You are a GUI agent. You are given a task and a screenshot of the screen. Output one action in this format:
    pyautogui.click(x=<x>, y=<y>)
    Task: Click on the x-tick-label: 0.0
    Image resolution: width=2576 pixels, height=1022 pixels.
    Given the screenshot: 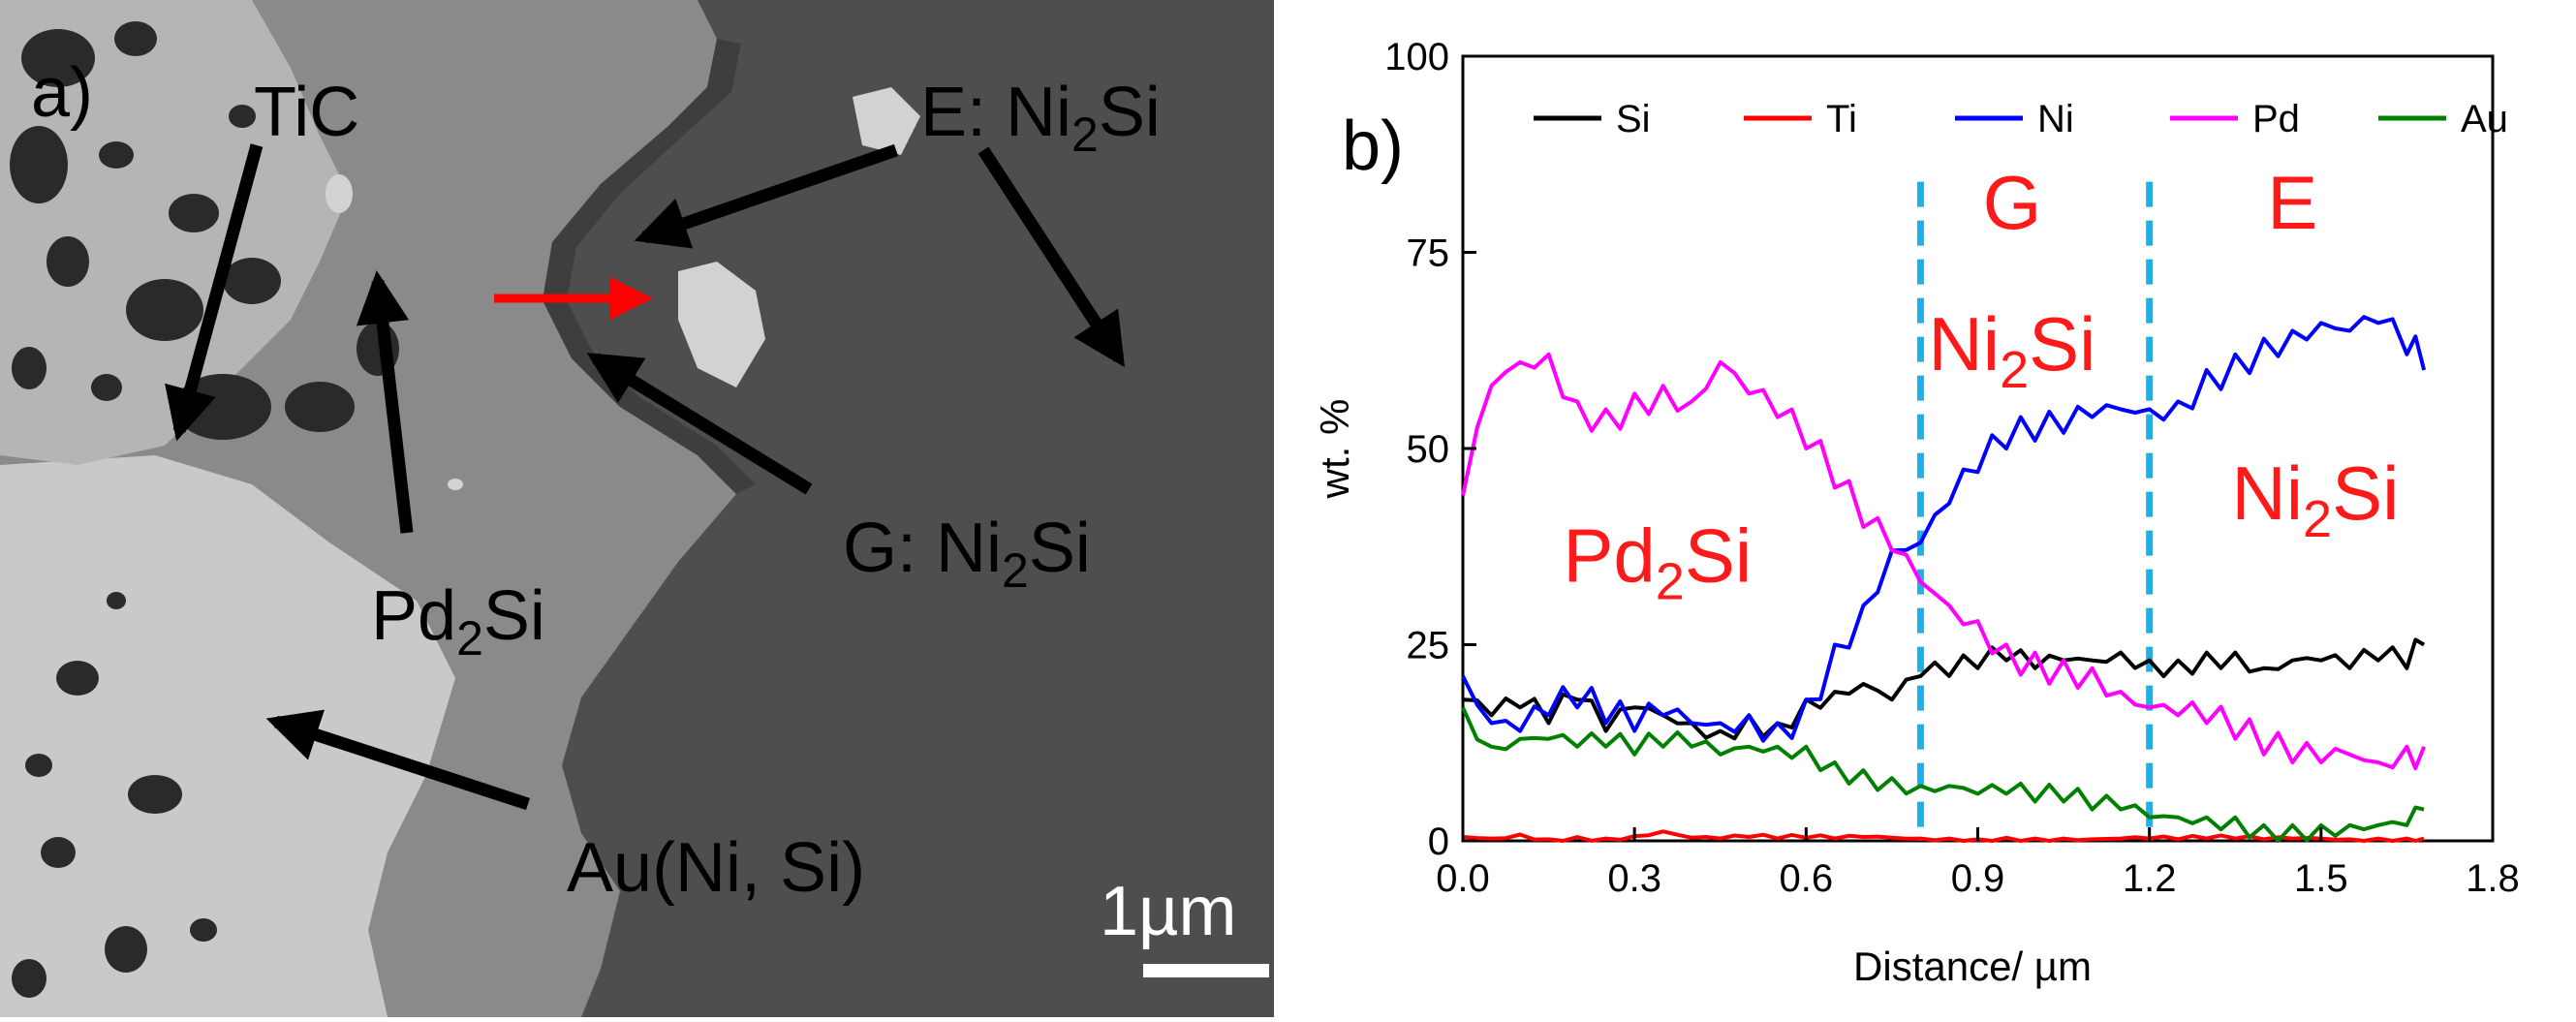 What is the action you would take?
    pyautogui.click(x=1463, y=878)
    